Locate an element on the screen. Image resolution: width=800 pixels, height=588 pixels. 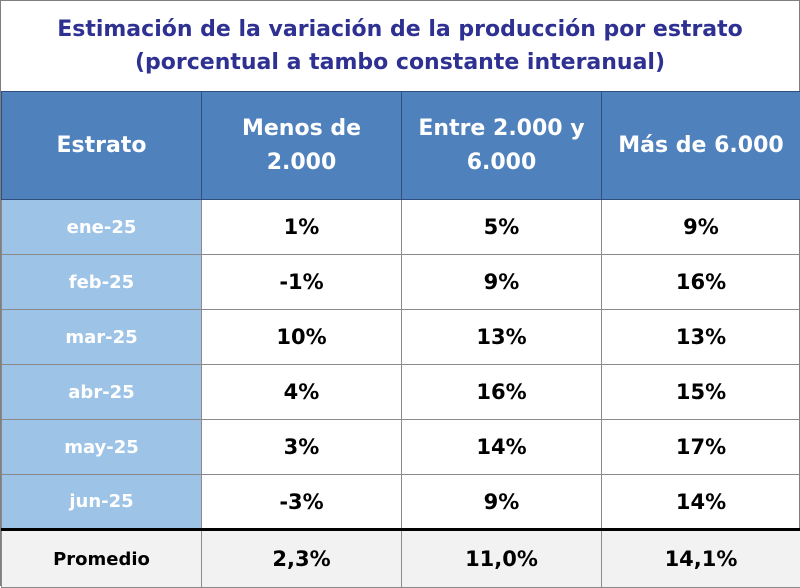
average-row: Promedio 2,3% 11,0% 14,1% is located at coordinates (401, 559).